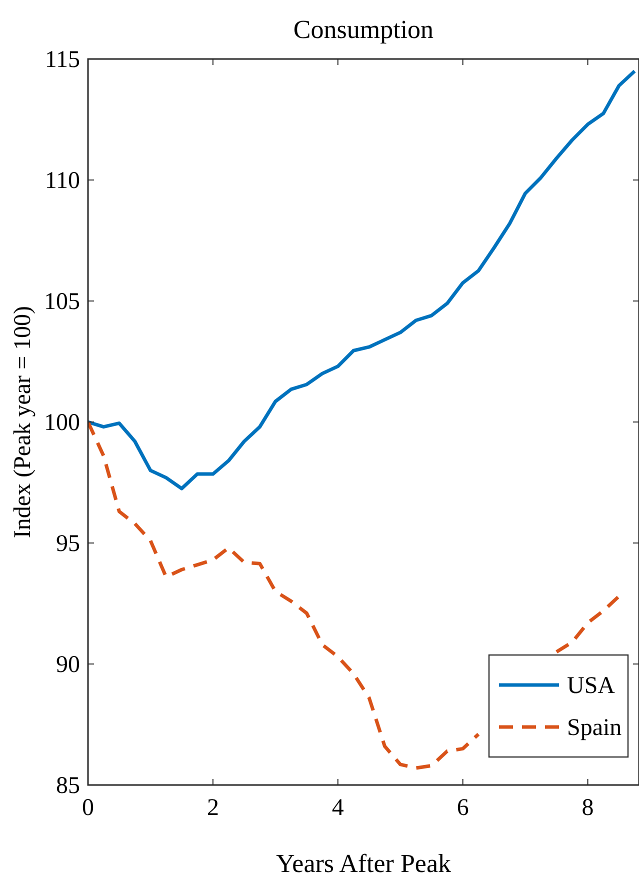 The height and width of the screenshot is (882, 639). I want to click on y-axis-title: Index (Peak year = 100), so click(23, 422).